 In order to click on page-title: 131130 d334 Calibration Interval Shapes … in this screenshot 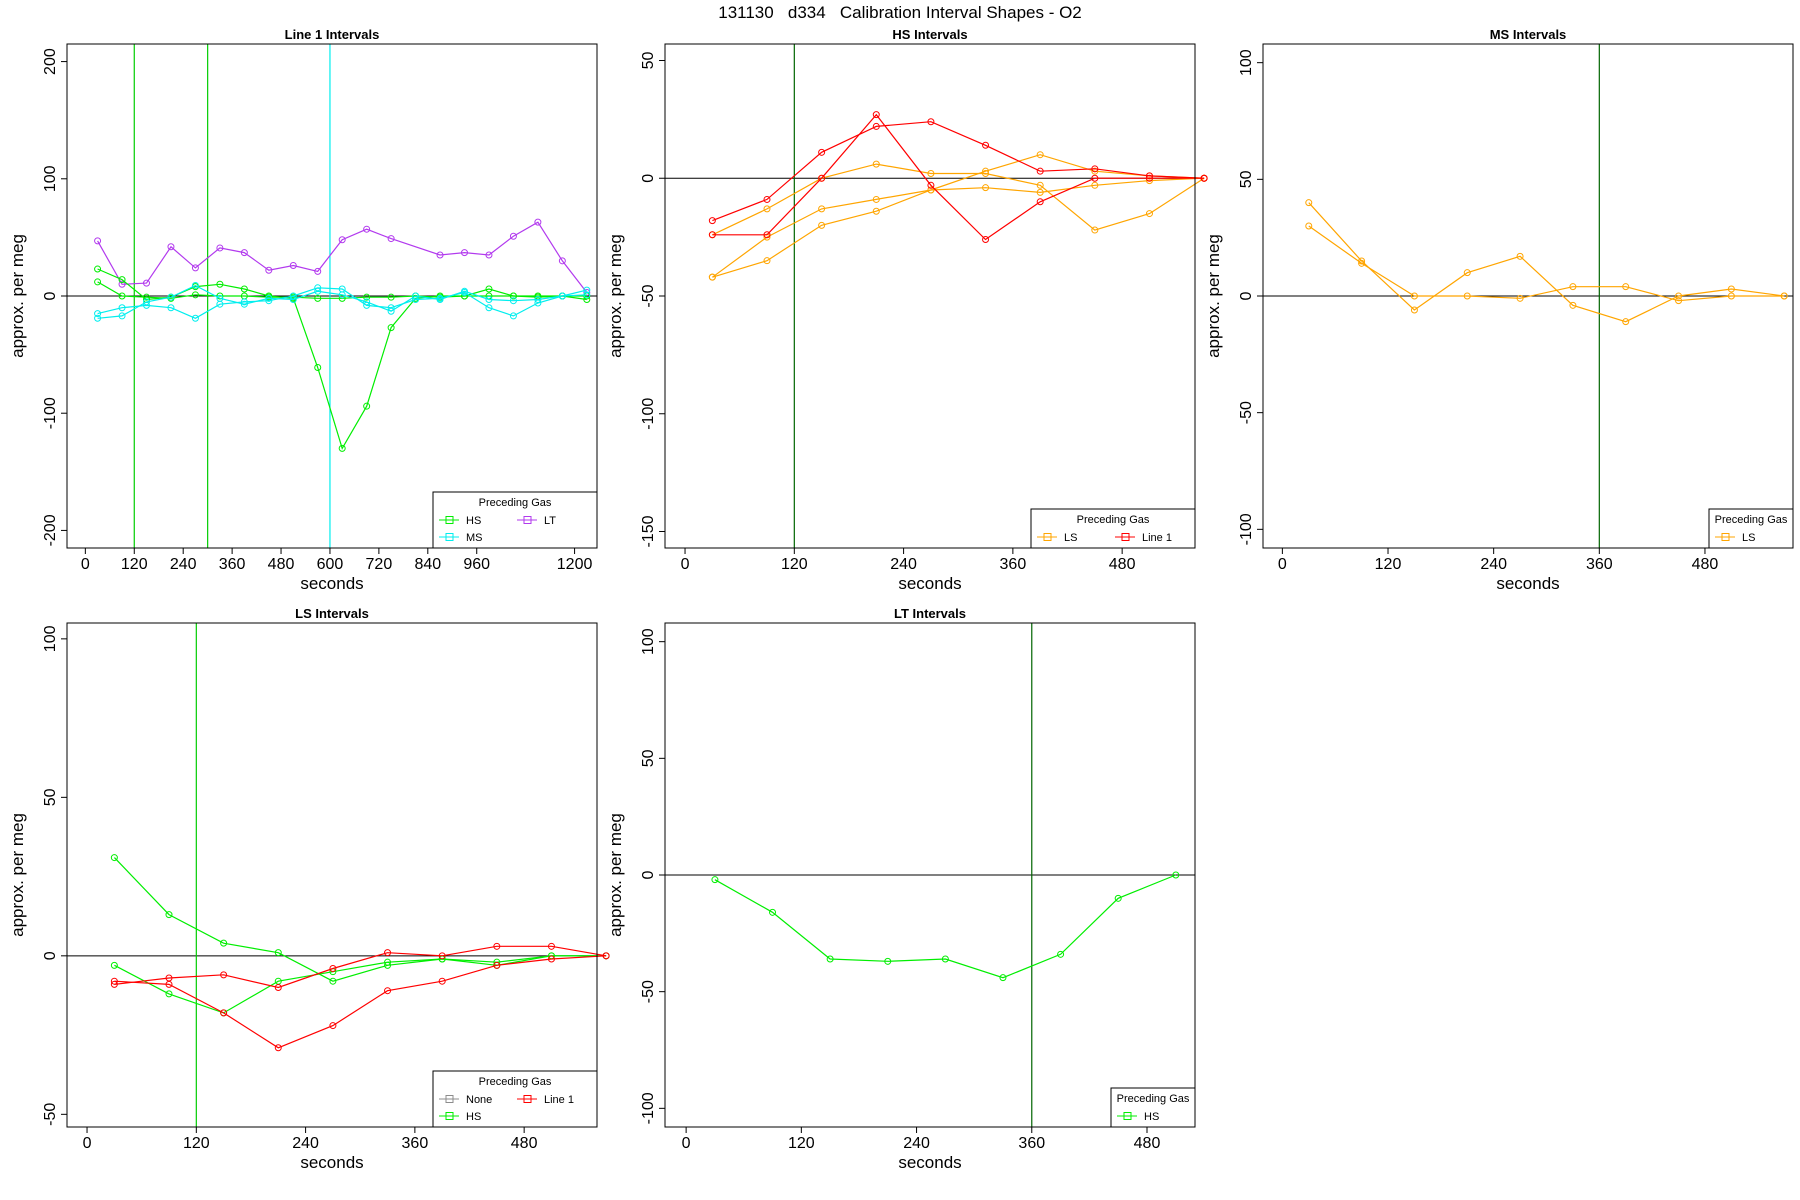, I will do `click(900, 12)`.